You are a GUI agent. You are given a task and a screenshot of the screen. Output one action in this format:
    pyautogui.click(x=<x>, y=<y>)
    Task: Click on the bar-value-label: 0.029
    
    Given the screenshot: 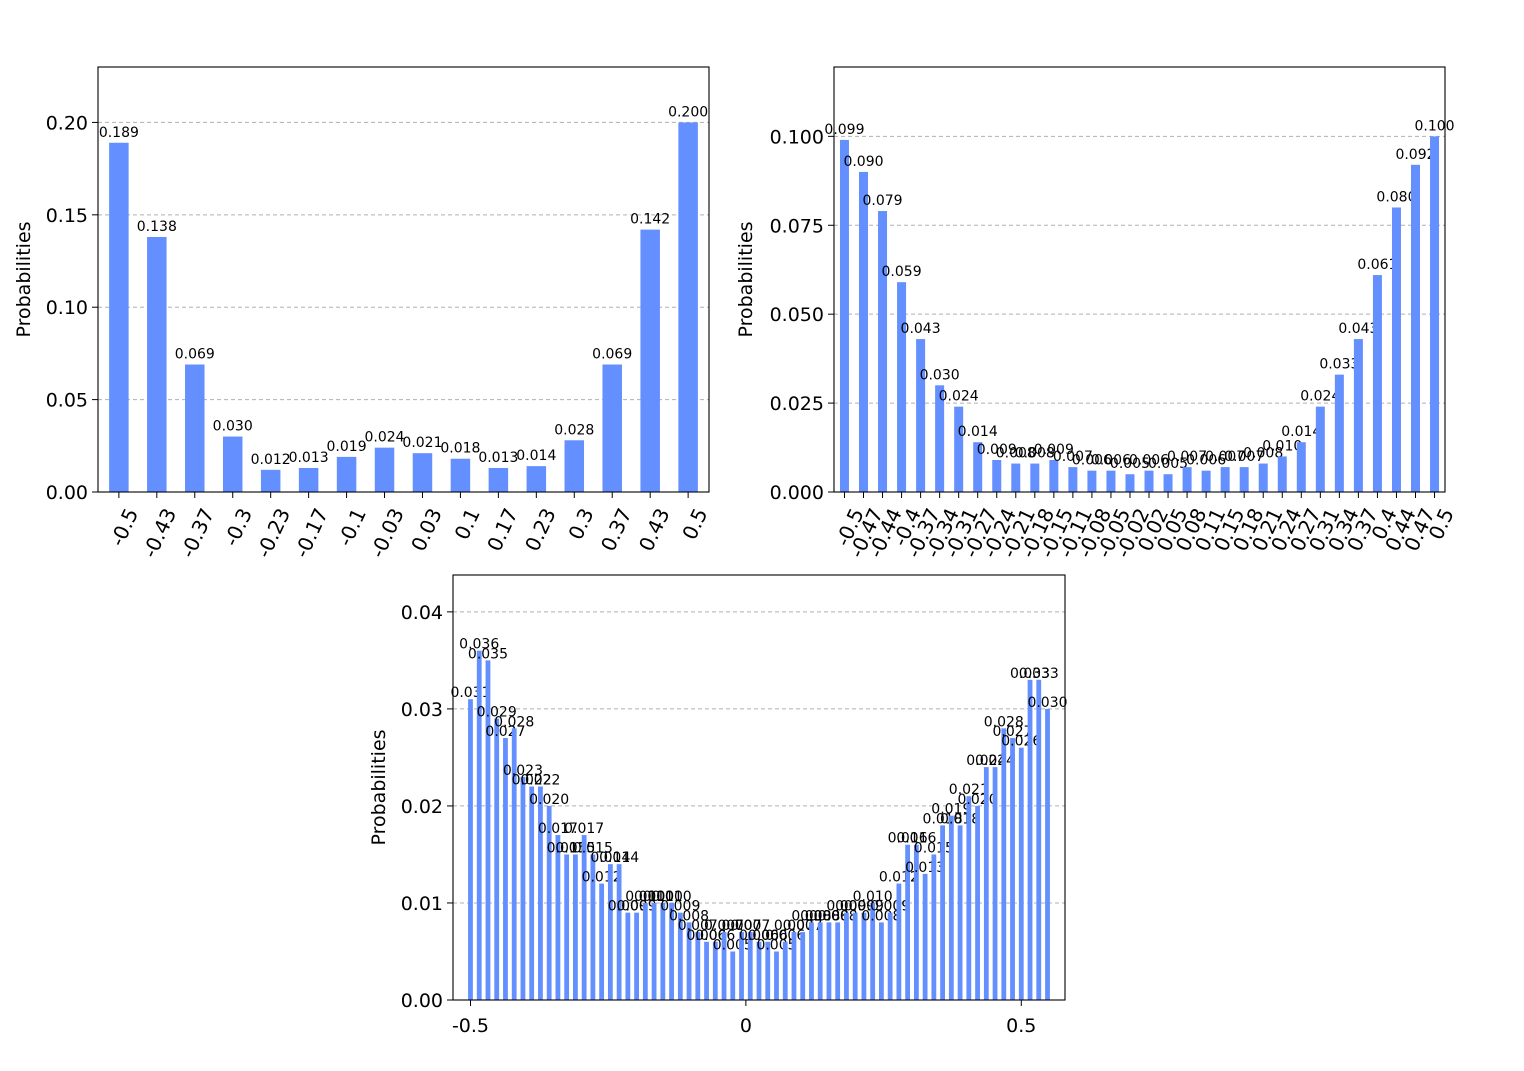 What is the action you would take?
    pyautogui.click(x=497, y=713)
    